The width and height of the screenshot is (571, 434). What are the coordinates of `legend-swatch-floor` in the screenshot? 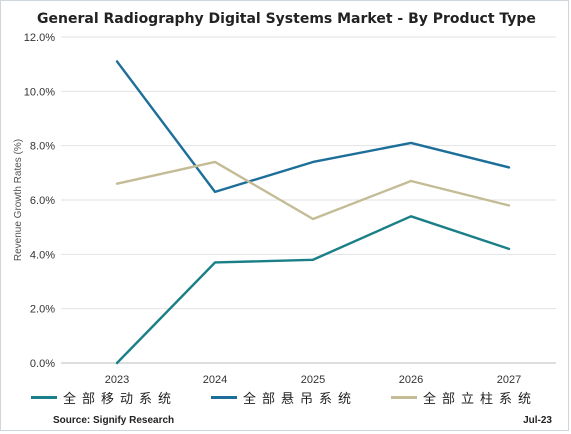 It's located at (404, 397).